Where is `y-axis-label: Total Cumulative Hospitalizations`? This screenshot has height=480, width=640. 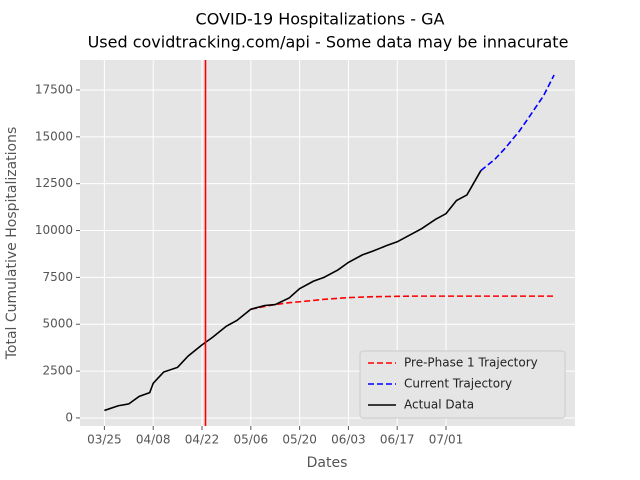 y-axis-label: Total Cumulative Hospitalizations is located at coordinates (12, 244).